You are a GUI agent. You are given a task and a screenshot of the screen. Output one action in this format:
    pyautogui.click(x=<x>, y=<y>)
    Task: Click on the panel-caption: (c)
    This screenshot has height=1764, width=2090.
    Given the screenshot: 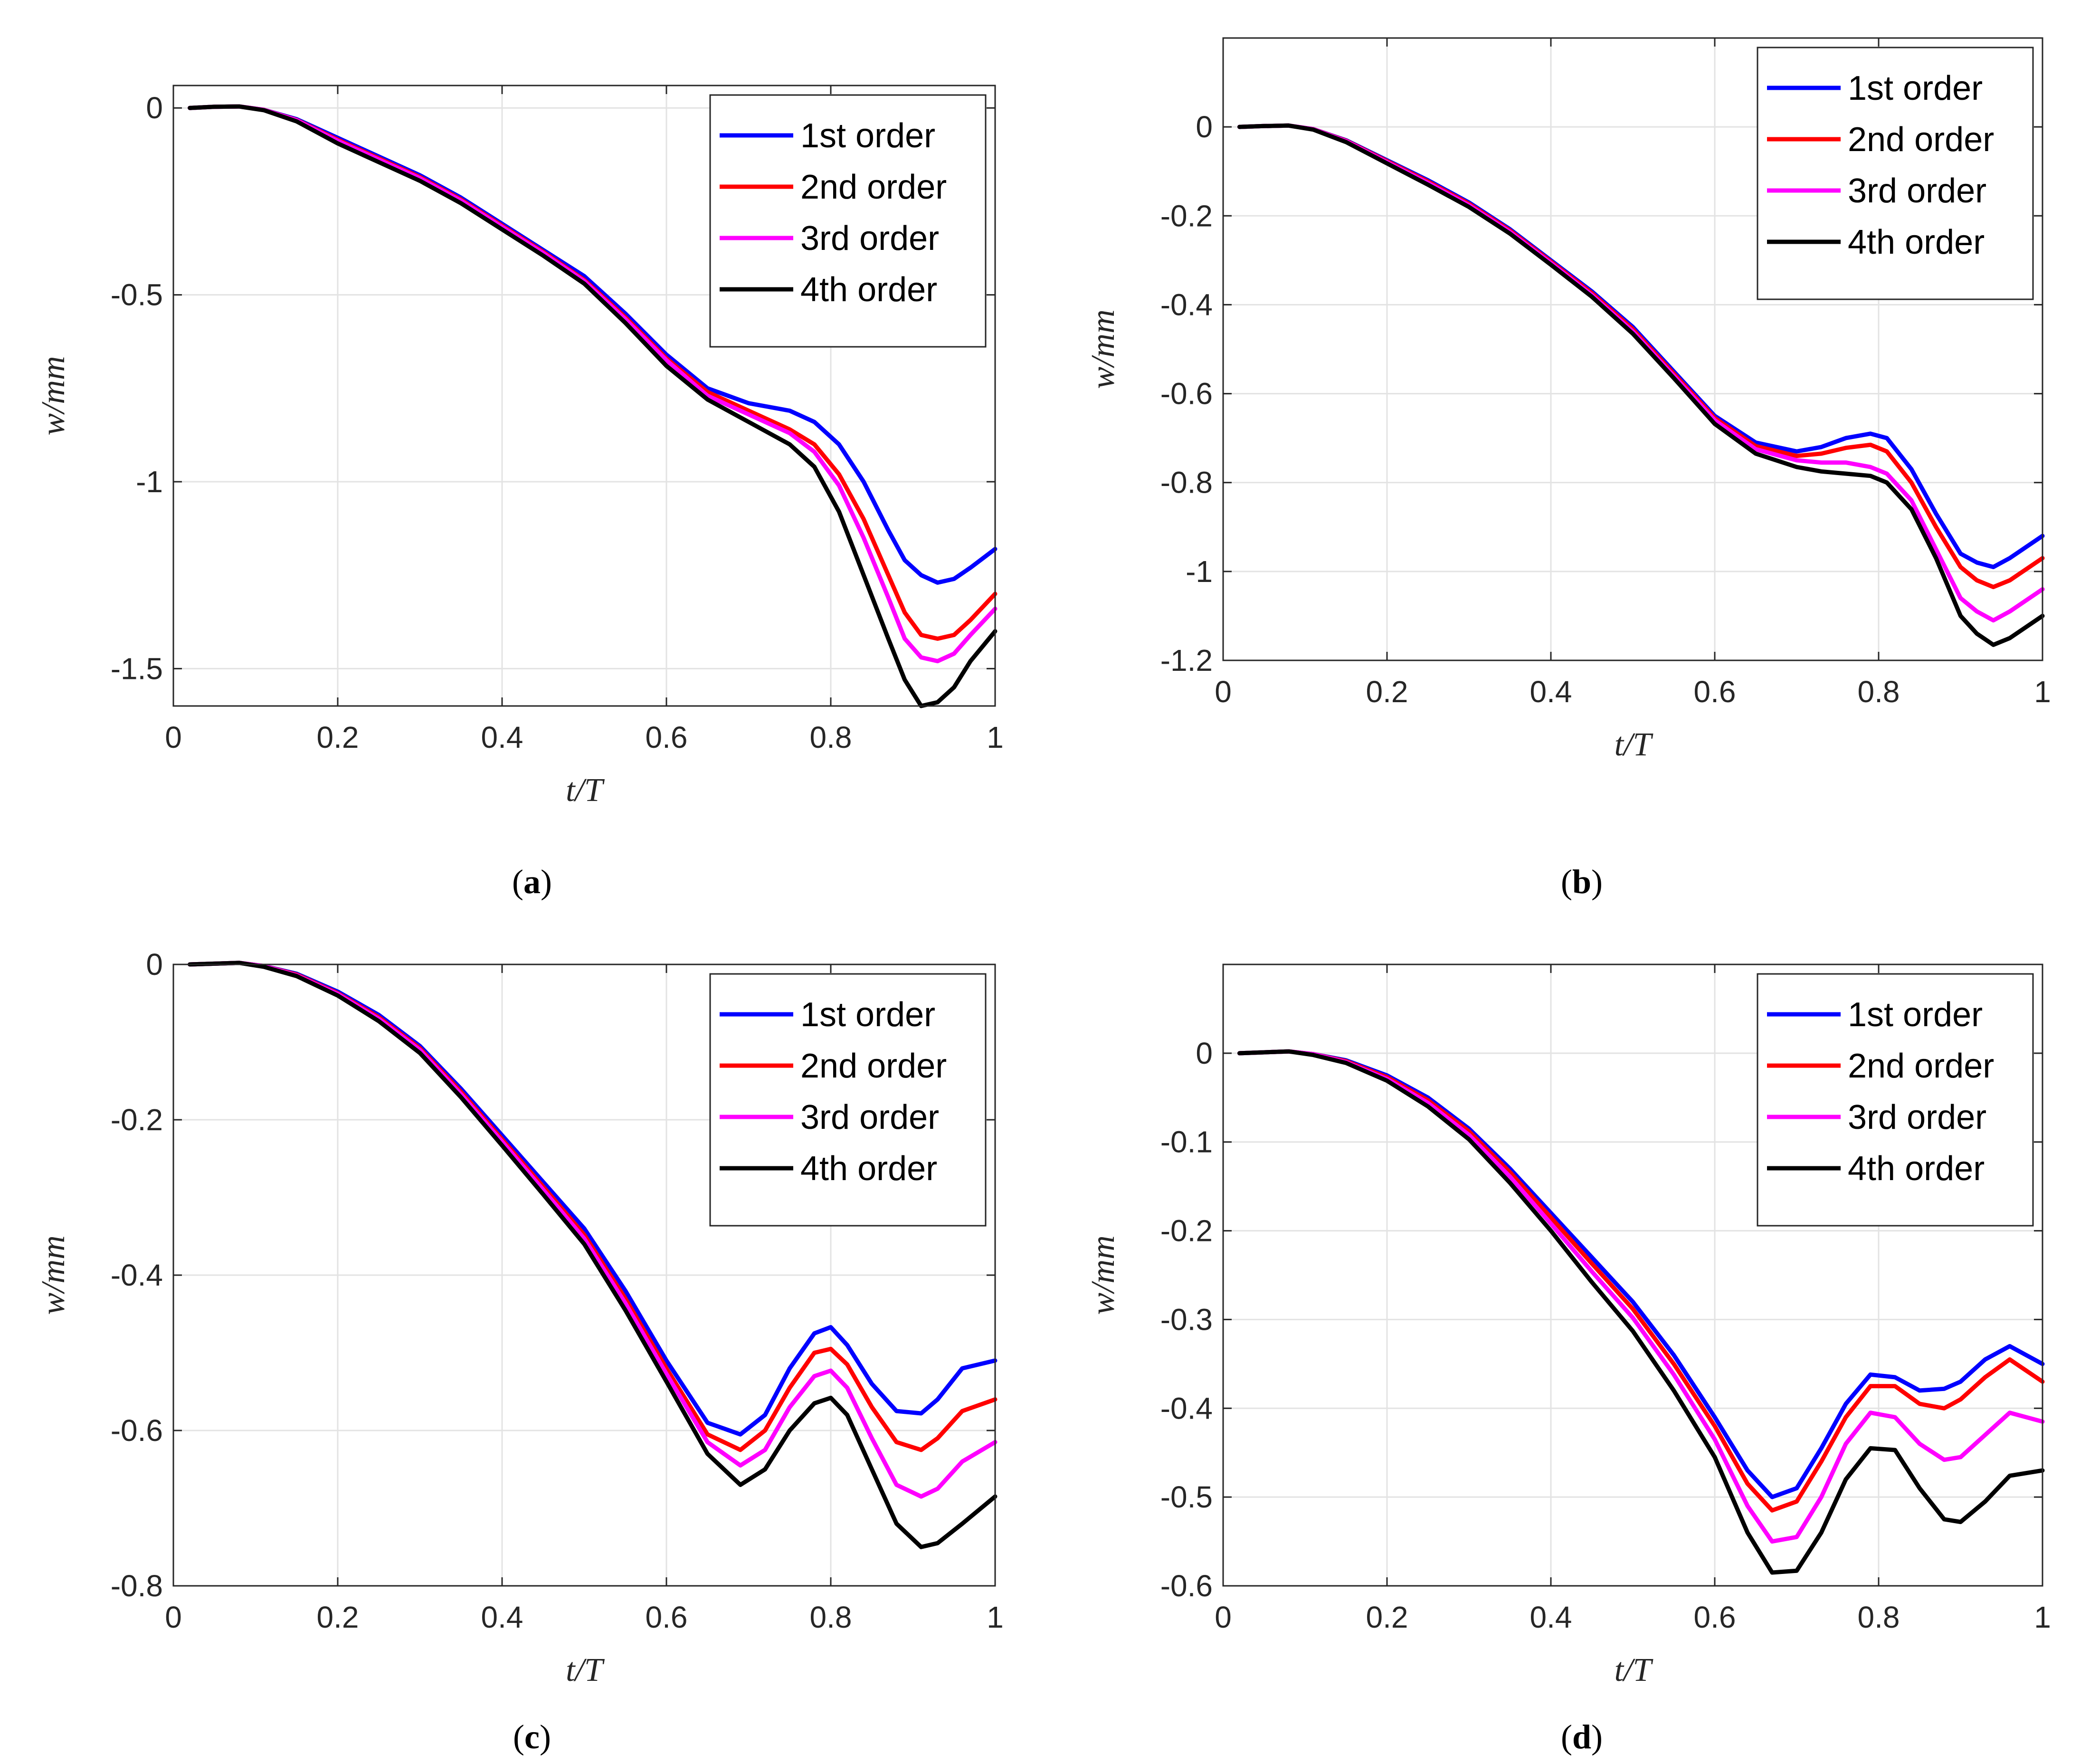 What is the action you would take?
    pyautogui.click(x=532, y=1737)
    